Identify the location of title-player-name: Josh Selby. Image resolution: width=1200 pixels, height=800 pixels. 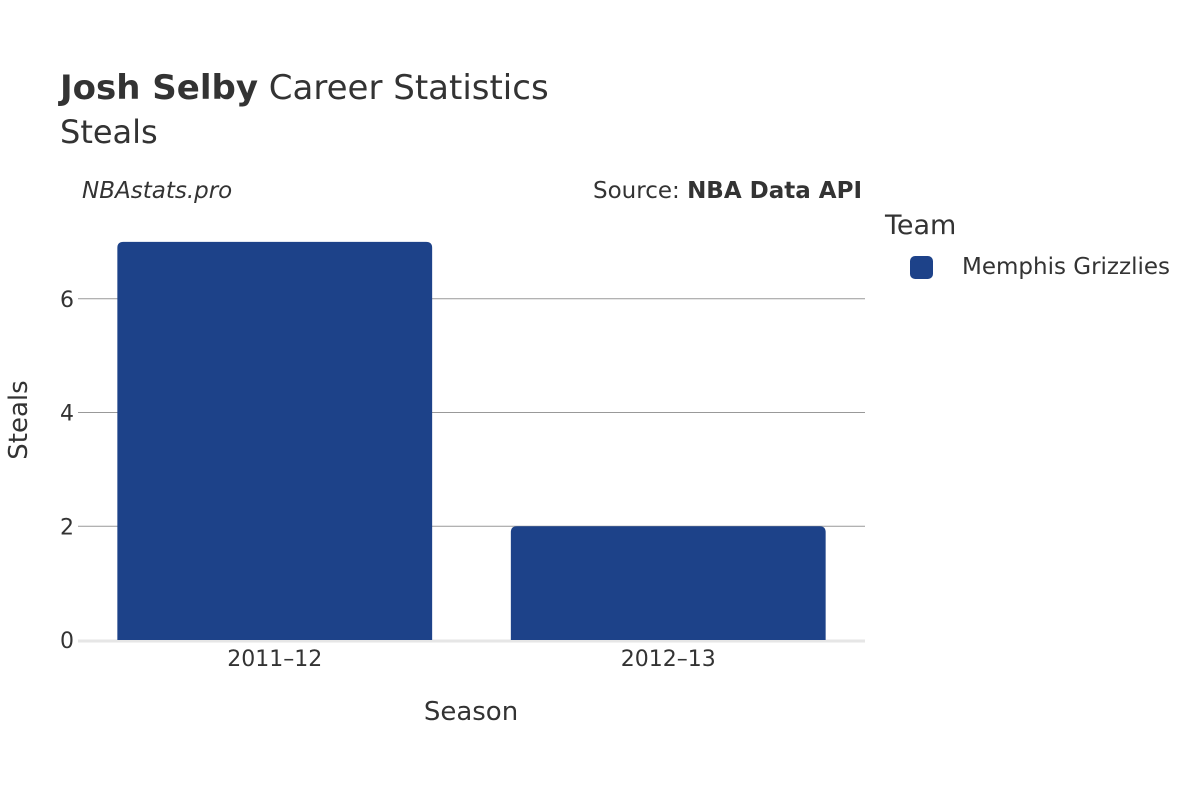
(159, 88).